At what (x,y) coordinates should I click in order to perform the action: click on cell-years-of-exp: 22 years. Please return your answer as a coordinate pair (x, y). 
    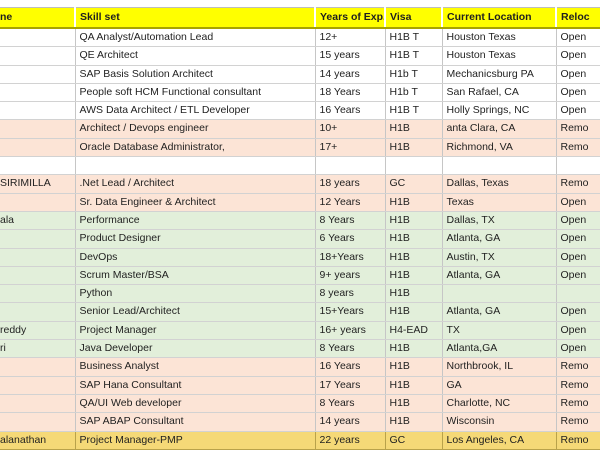
    Looking at the image, I should click on (350, 440).